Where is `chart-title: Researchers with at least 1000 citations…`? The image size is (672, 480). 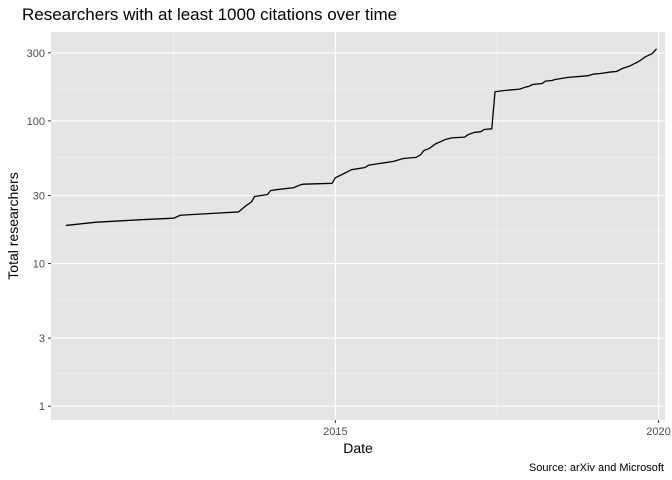
chart-title: Researchers with at least 1000 citations… is located at coordinates (209, 14).